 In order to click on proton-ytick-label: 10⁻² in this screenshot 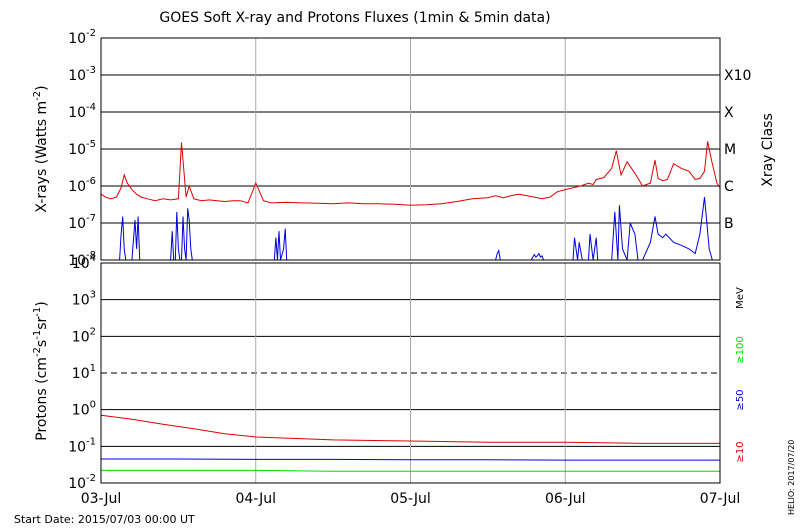, I will do `click(82, 482)`.